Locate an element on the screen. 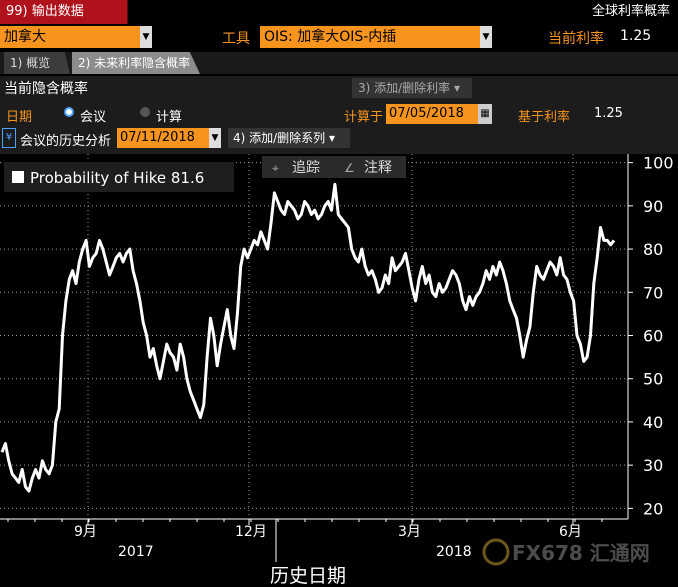  legend-label: Probability of Hike 81.6 is located at coordinates (117, 178).